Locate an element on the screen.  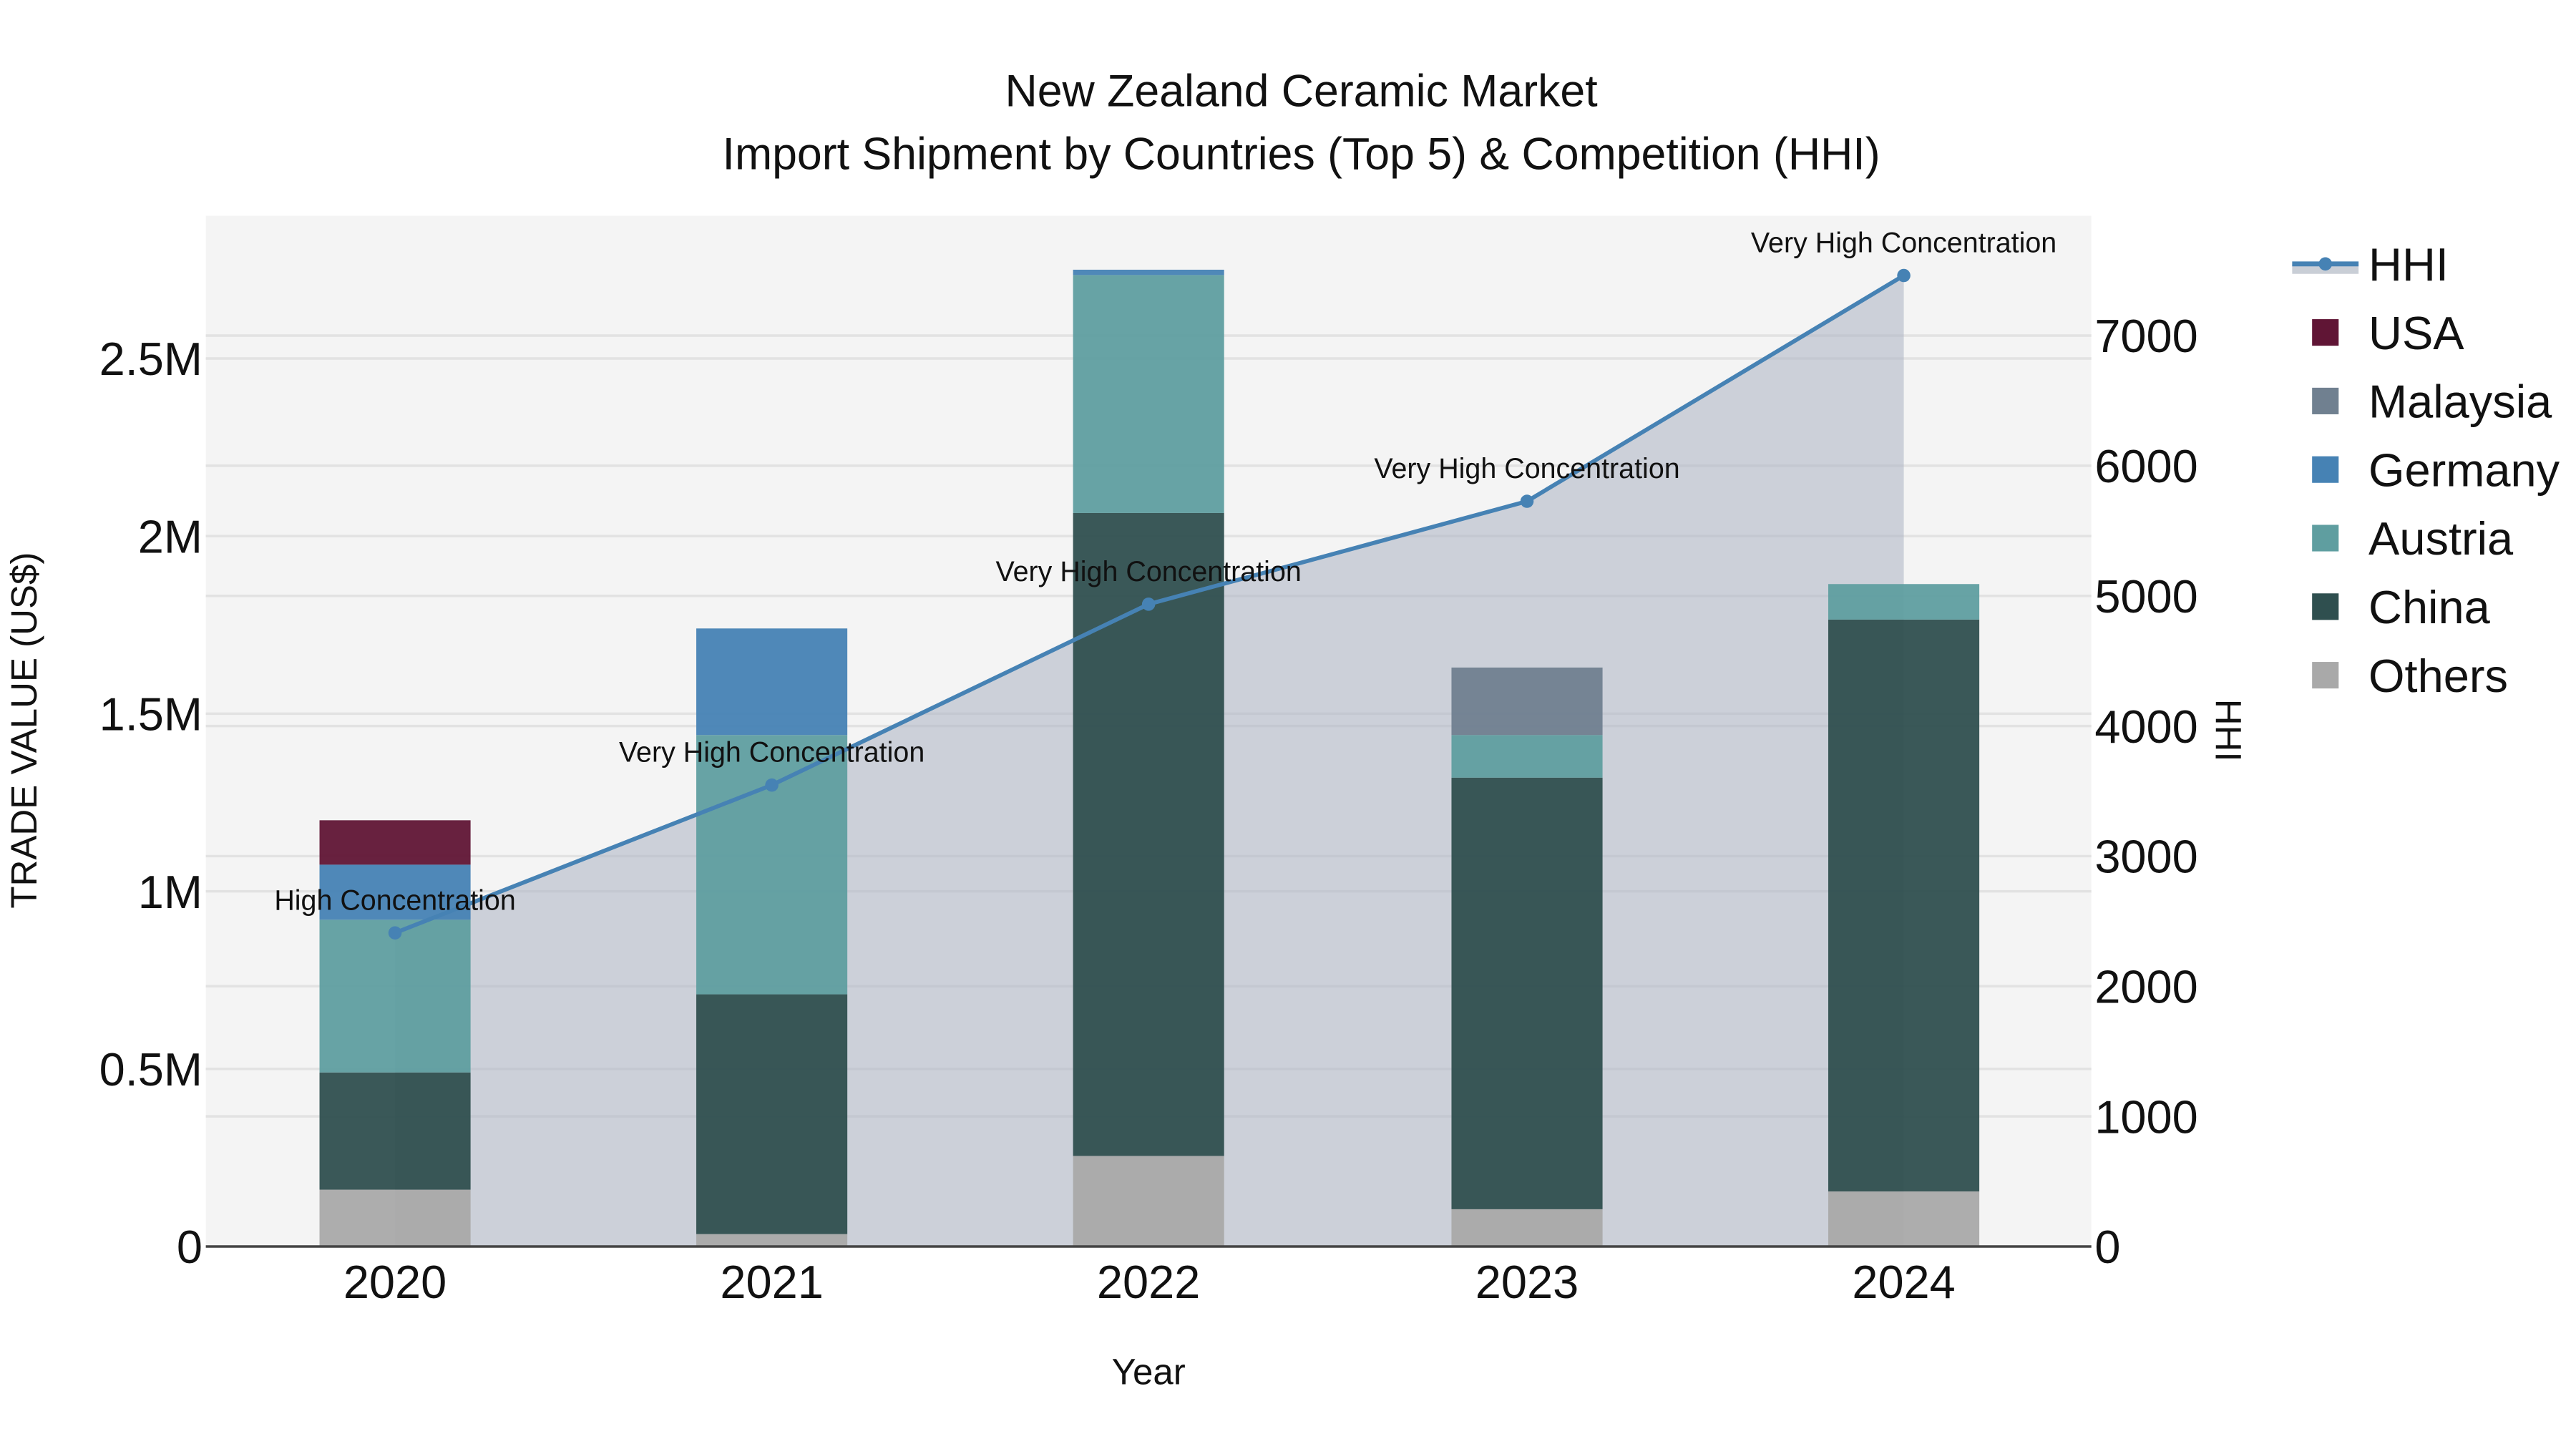
x-tick-label: 2022 is located at coordinates (1148, 1282).